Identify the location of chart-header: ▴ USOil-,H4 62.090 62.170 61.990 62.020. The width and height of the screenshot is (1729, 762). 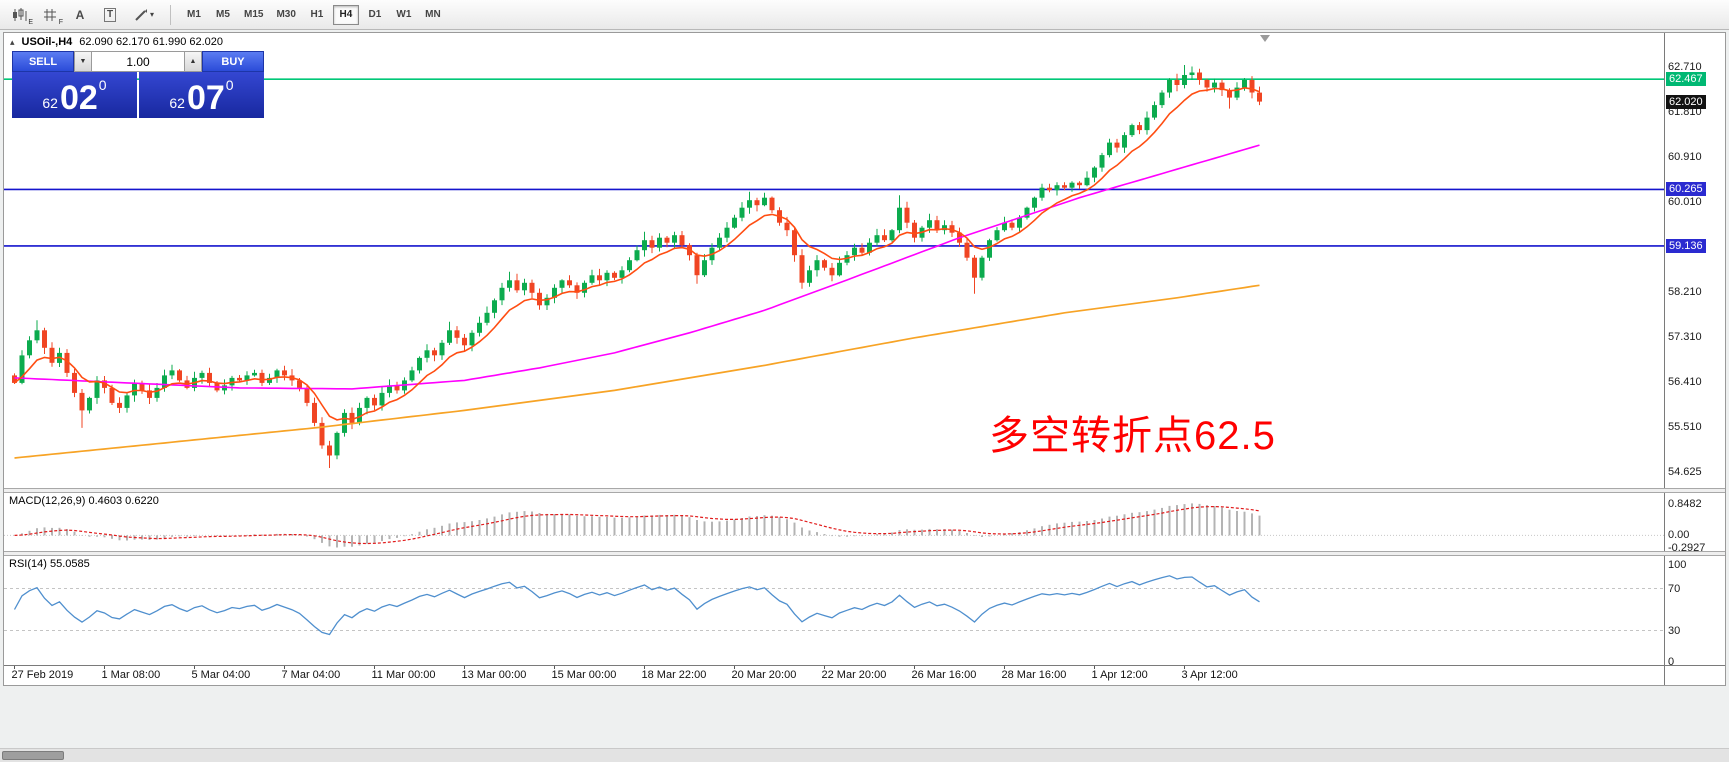
(116, 42).